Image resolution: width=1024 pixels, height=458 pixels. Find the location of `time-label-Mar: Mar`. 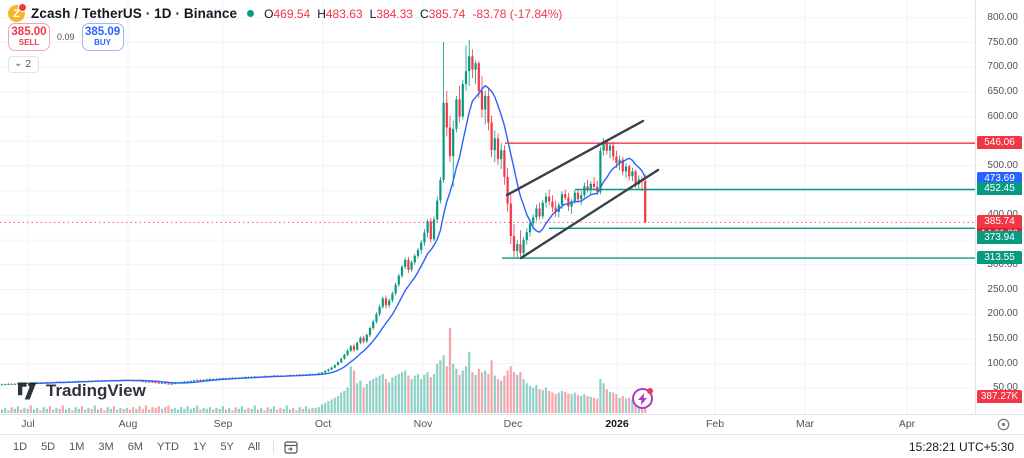

time-label-Mar: Mar is located at coordinates (805, 424).